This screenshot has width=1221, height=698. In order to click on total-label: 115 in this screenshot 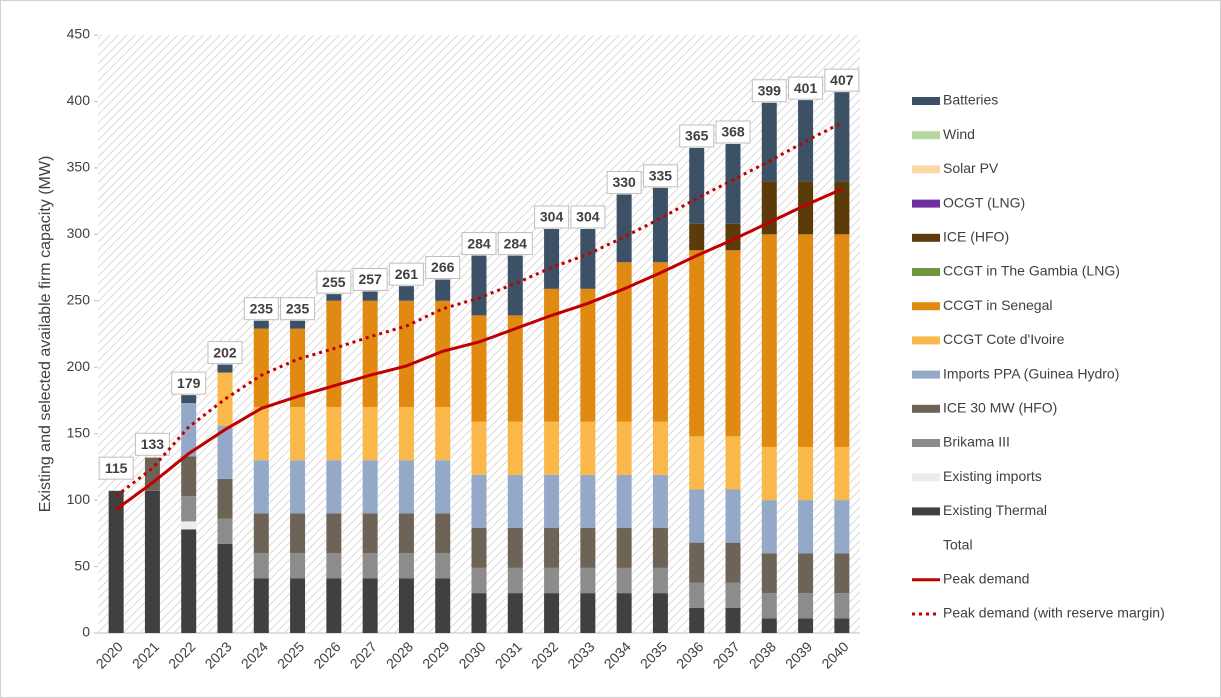, I will do `click(116, 468)`.